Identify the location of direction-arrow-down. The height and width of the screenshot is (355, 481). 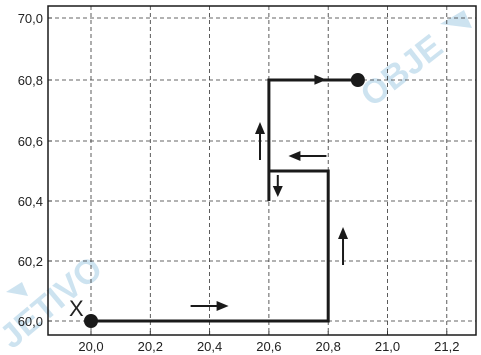
(277, 186).